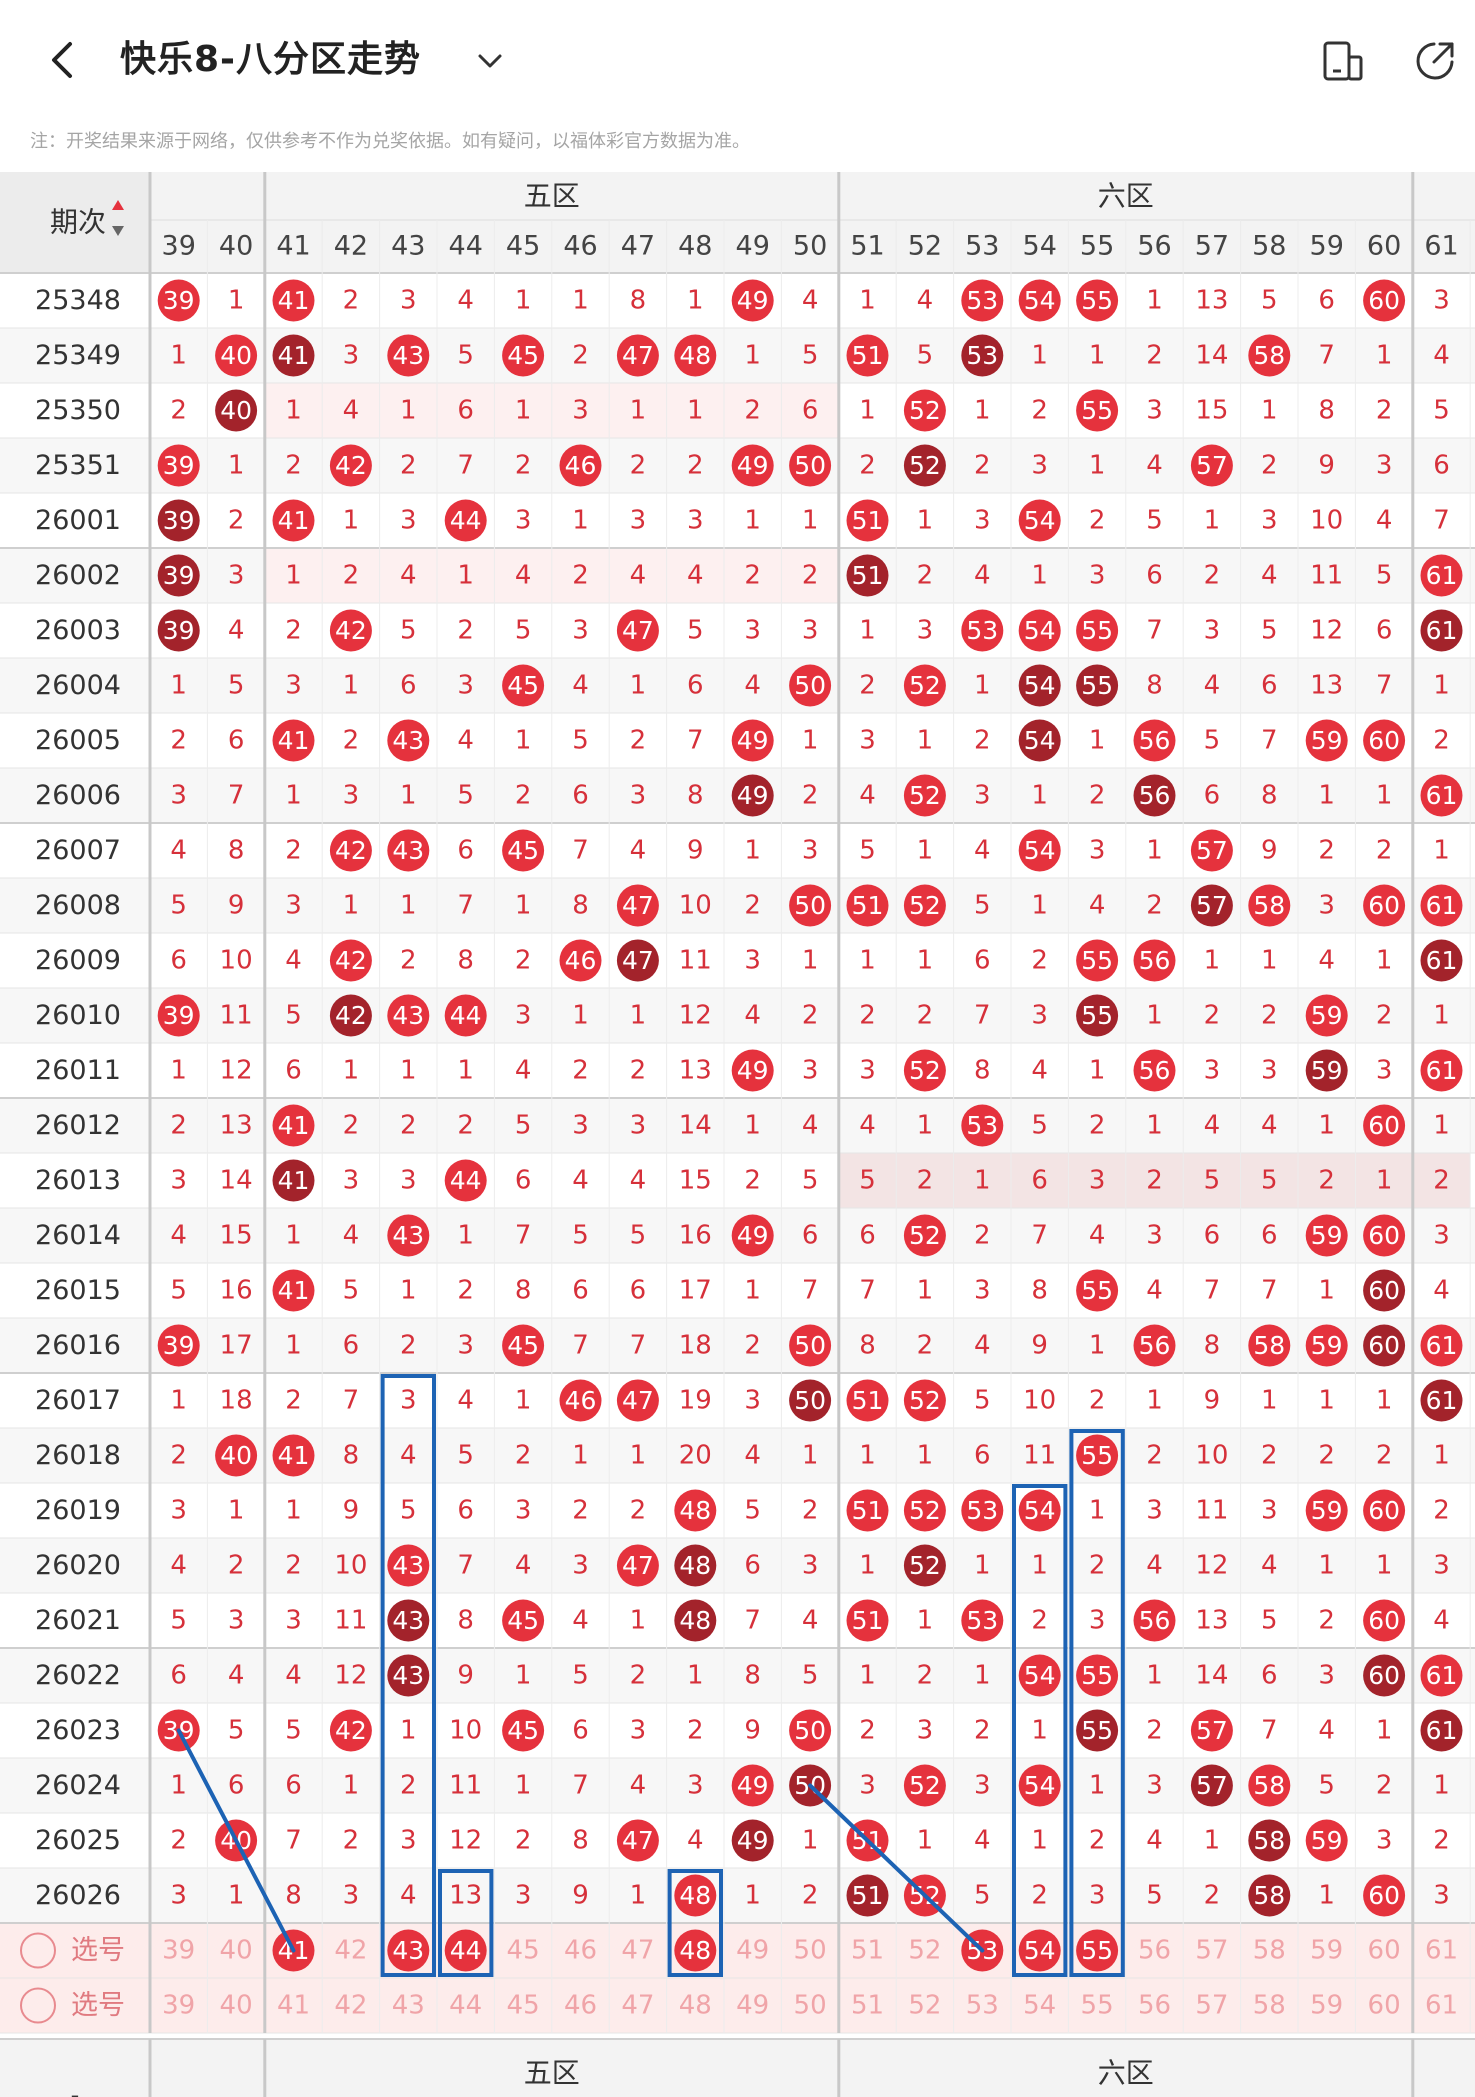 The width and height of the screenshot is (1475, 2097). I want to click on select-number: 60, so click(1384, 1951).